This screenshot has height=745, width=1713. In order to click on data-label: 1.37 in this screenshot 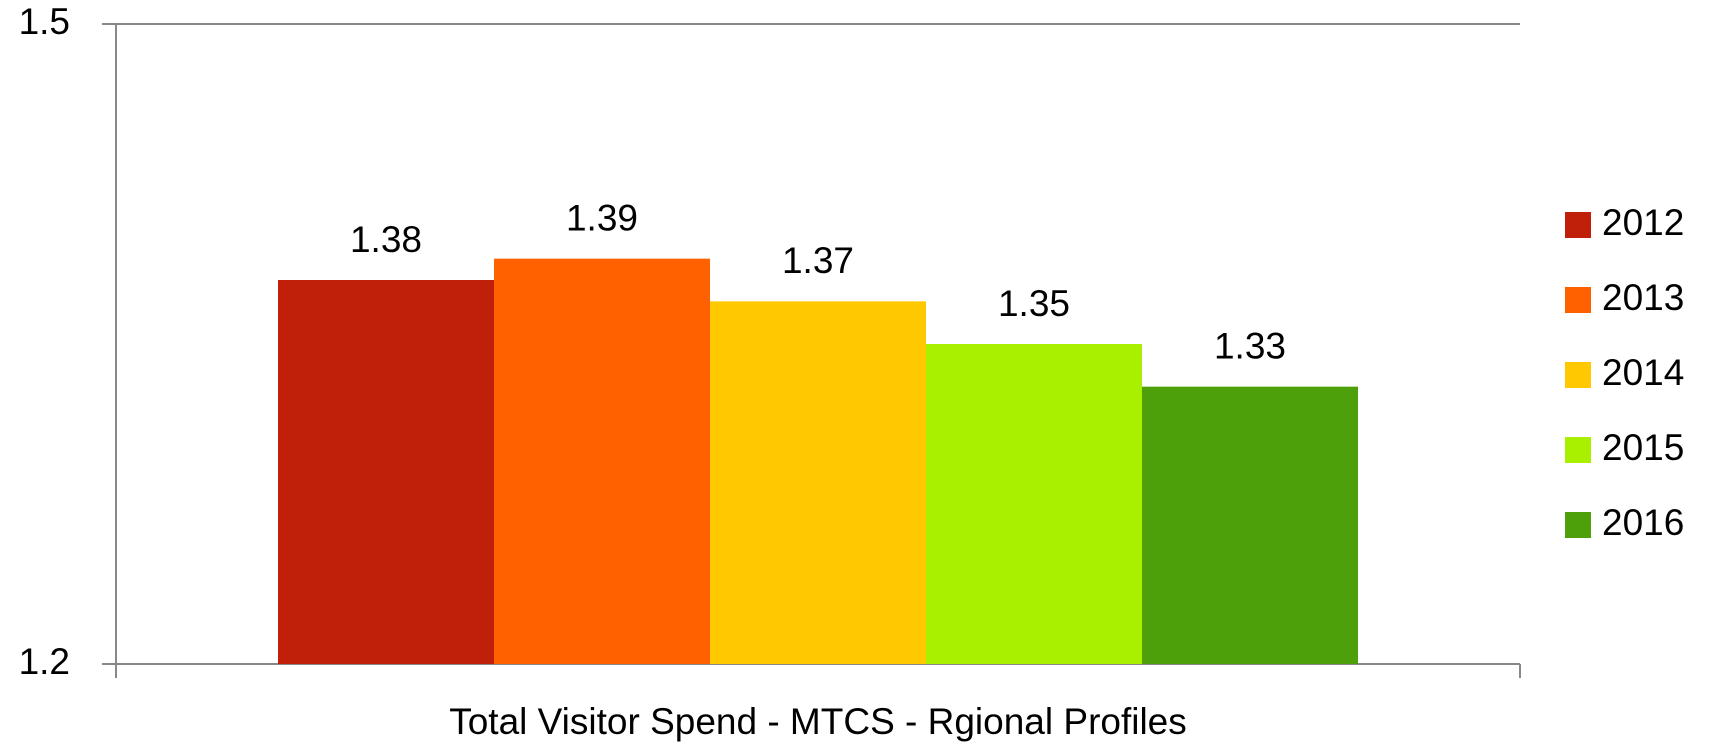, I will do `click(818, 260)`.